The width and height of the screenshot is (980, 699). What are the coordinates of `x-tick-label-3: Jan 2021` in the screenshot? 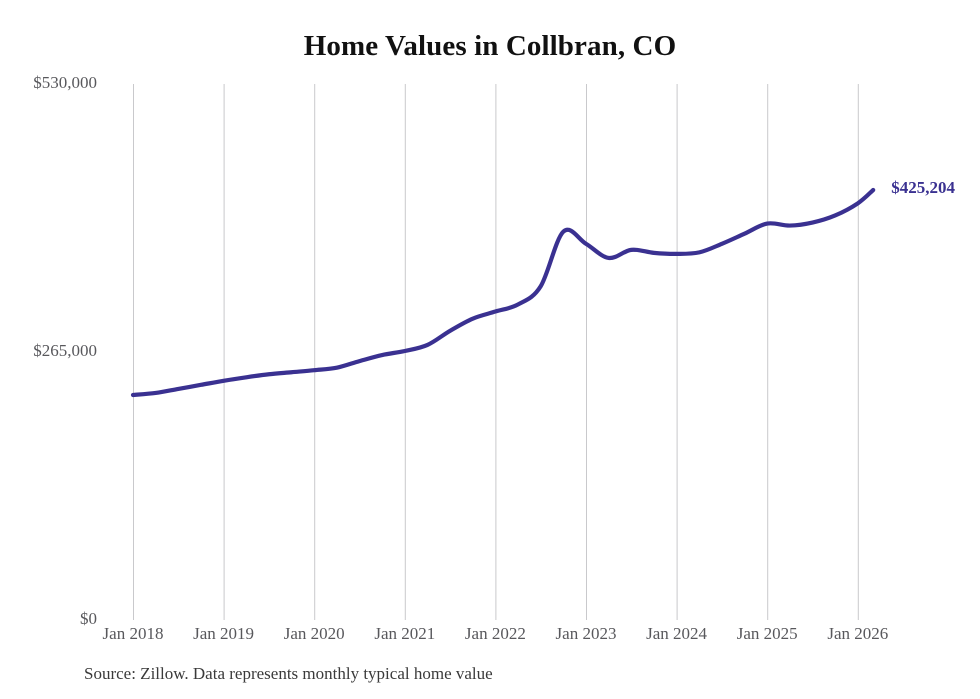 It's located at (405, 633).